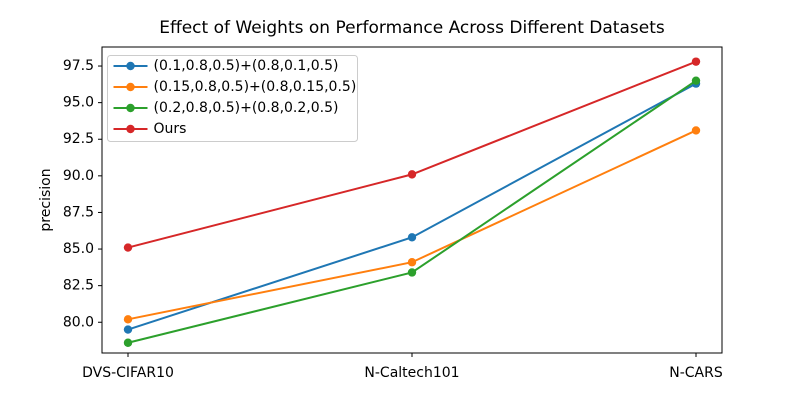  What do you see at coordinates (46, 200) in the screenshot?
I see `y-axis-label: precision` at bounding box center [46, 200].